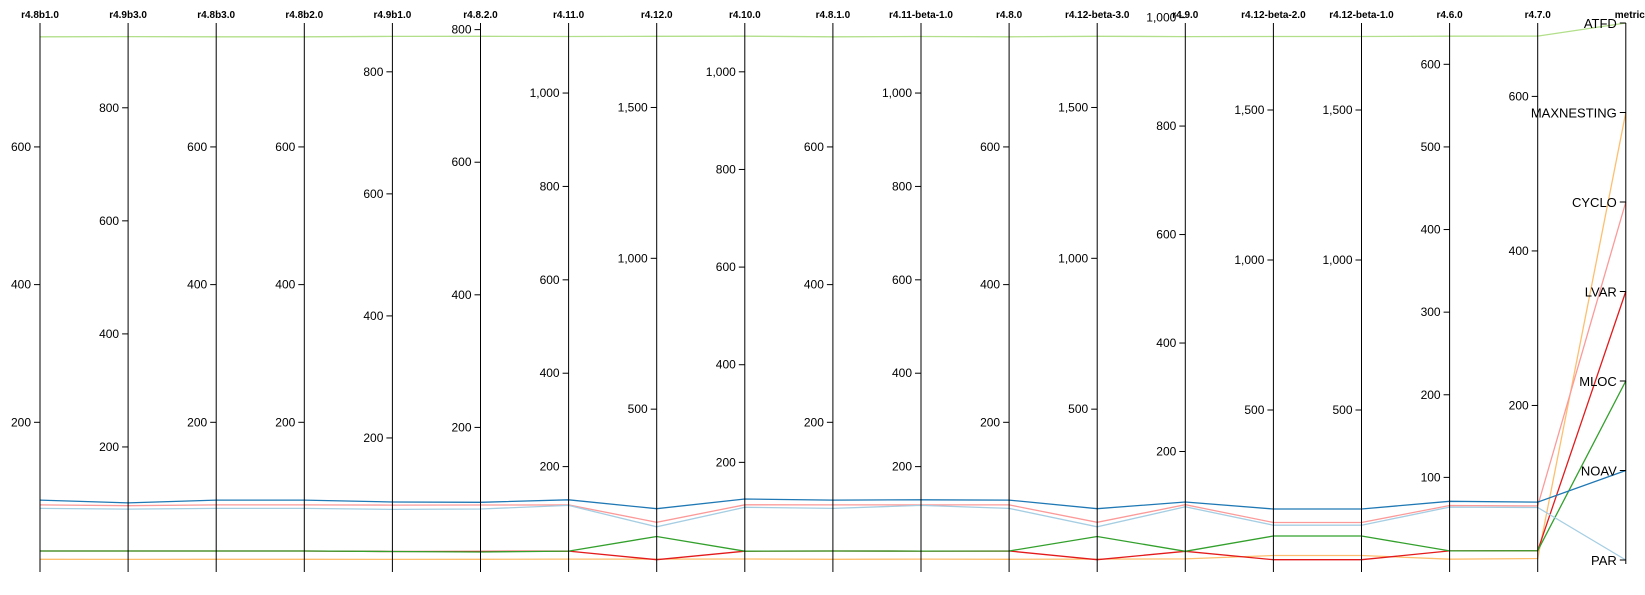 The width and height of the screenshot is (1645, 595). What do you see at coordinates (474, 291) in the screenshot?
I see `axis-r4.8.2.0: 200 400 600 800 r4.8.2.0` at bounding box center [474, 291].